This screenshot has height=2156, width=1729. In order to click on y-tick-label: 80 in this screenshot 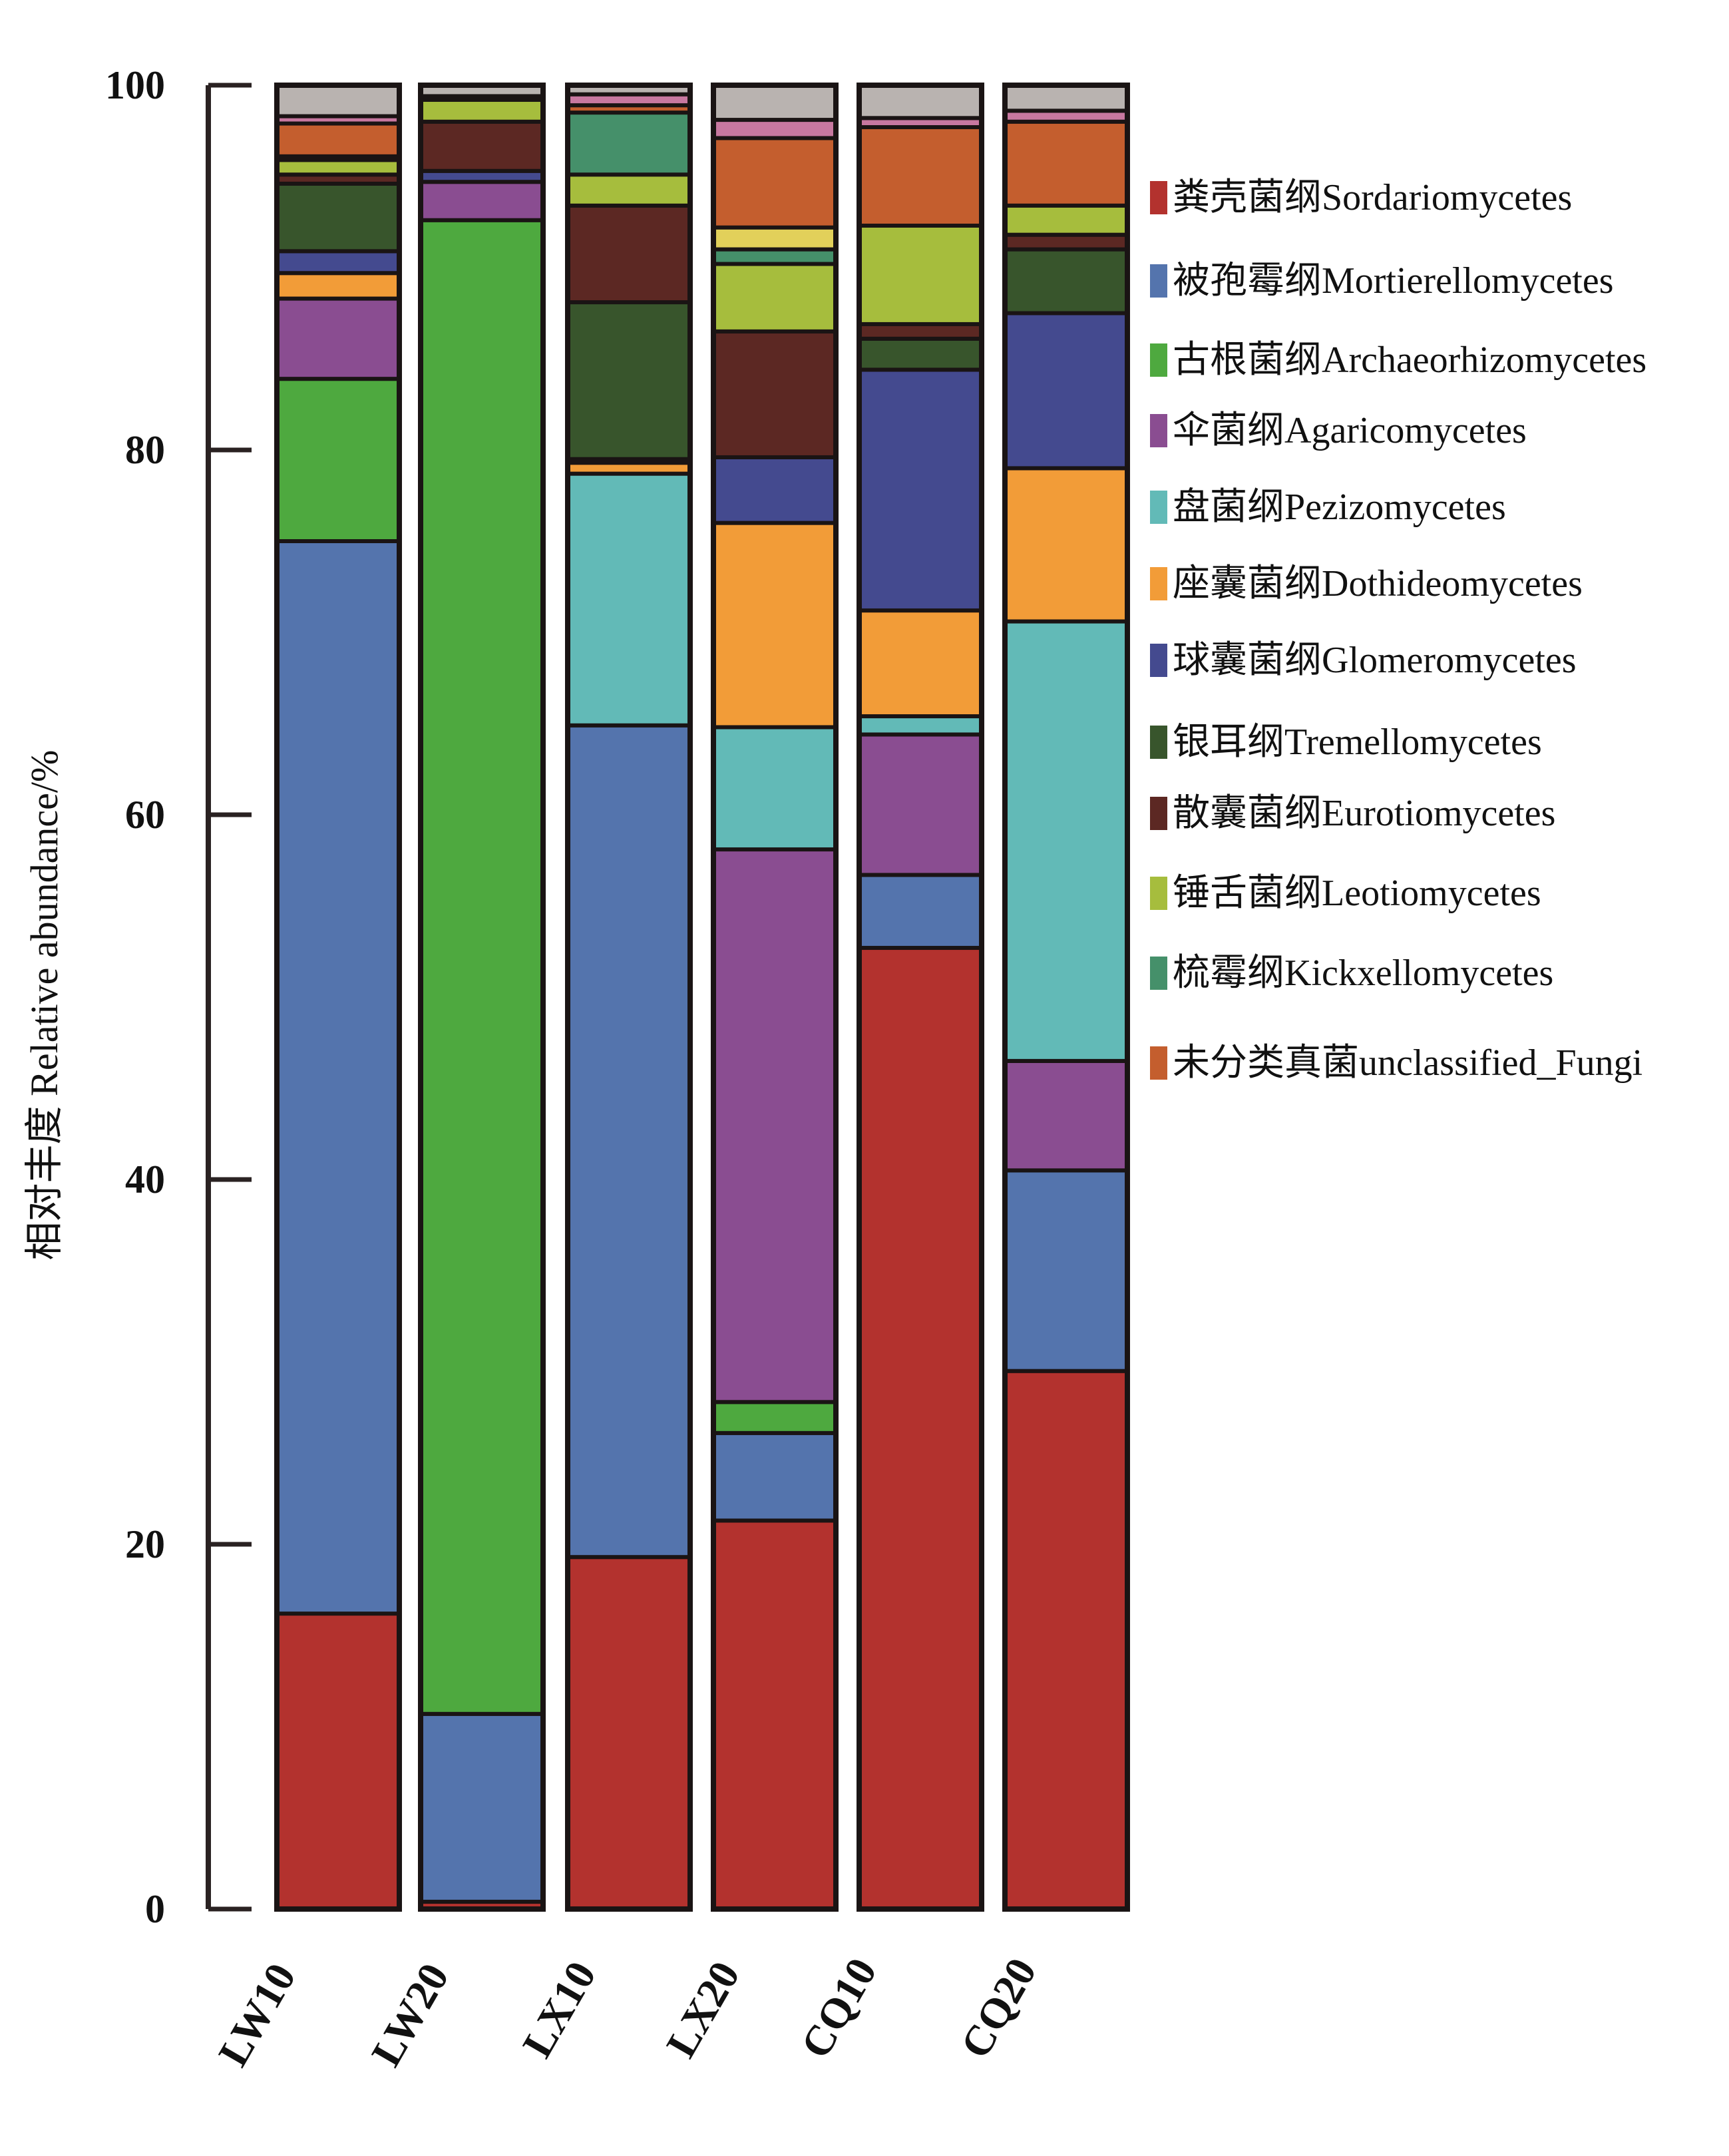, I will do `click(145, 450)`.